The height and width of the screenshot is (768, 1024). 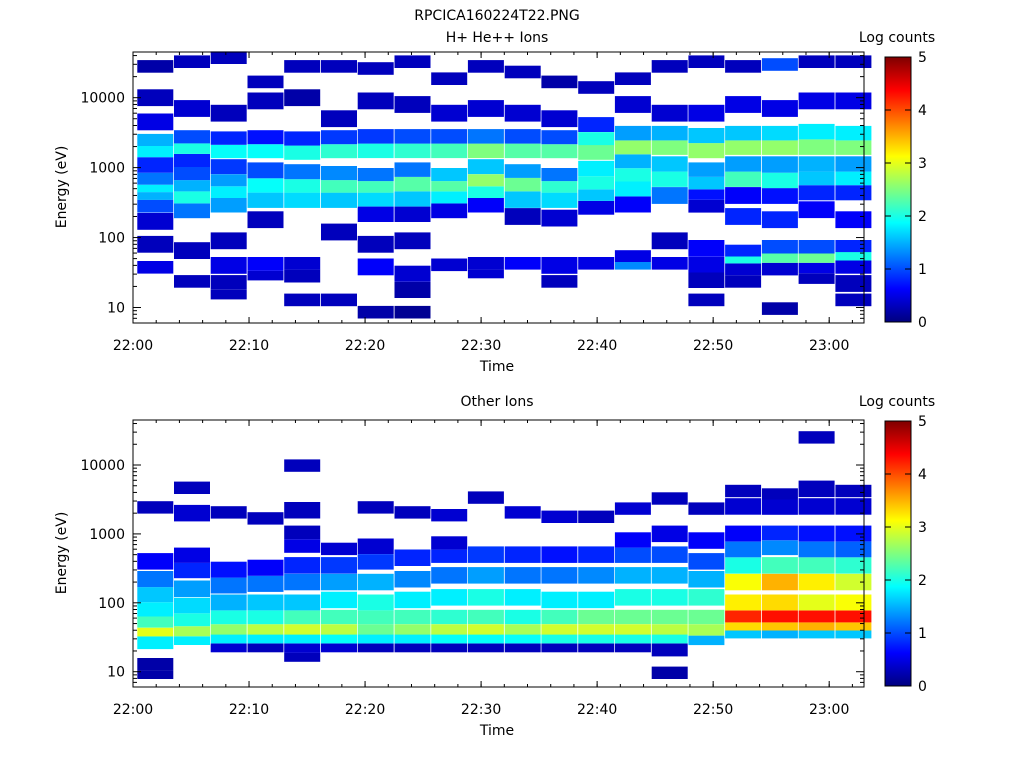 What do you see at coordinates (496, 367) in the screenshot?
I see `x-axis-label: Time` at bounding box center [496, 367].